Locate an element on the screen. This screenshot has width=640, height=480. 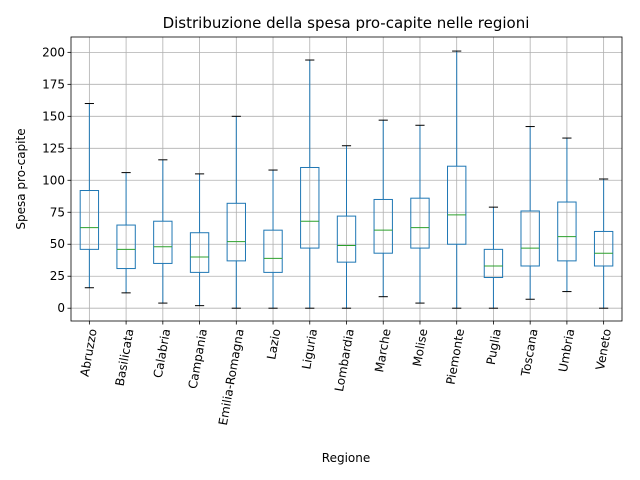
box-calabria is located at coordinates (163, 231).